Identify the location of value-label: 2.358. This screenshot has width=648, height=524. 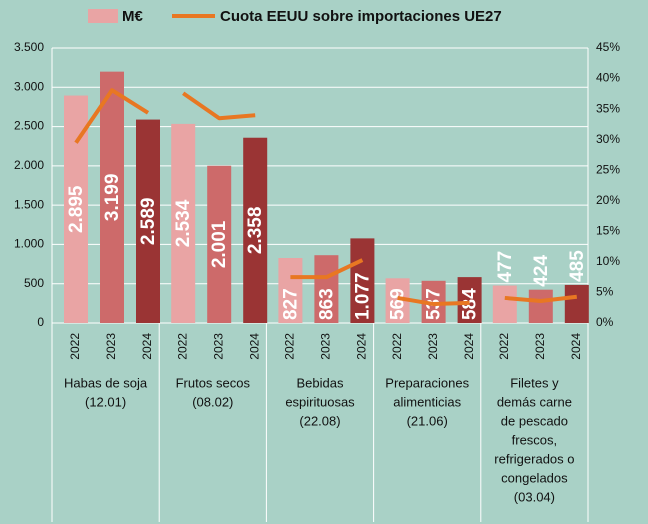
(255, 231).